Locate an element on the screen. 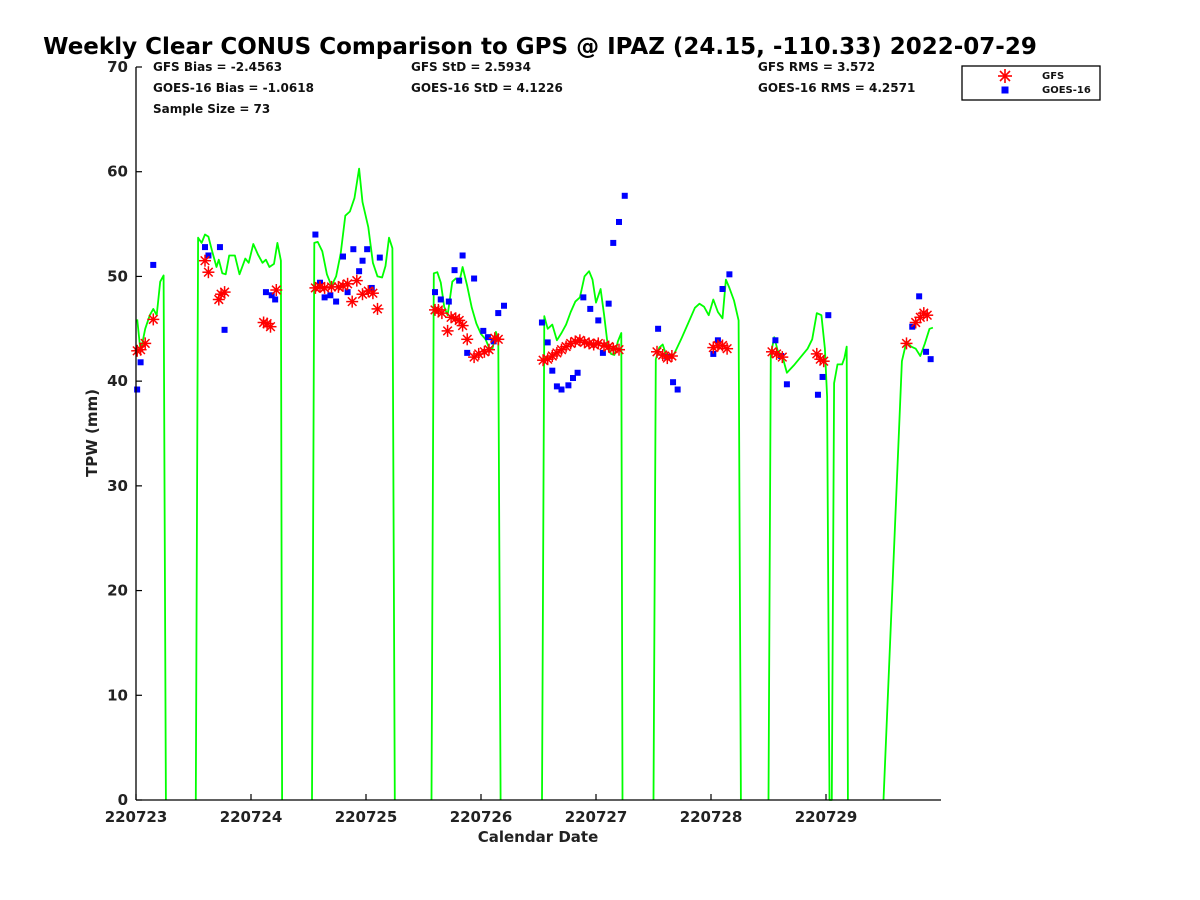 The height and width of the screenshot is (900, 1200). gfs-points-layer is located at coordinates (532, 311).